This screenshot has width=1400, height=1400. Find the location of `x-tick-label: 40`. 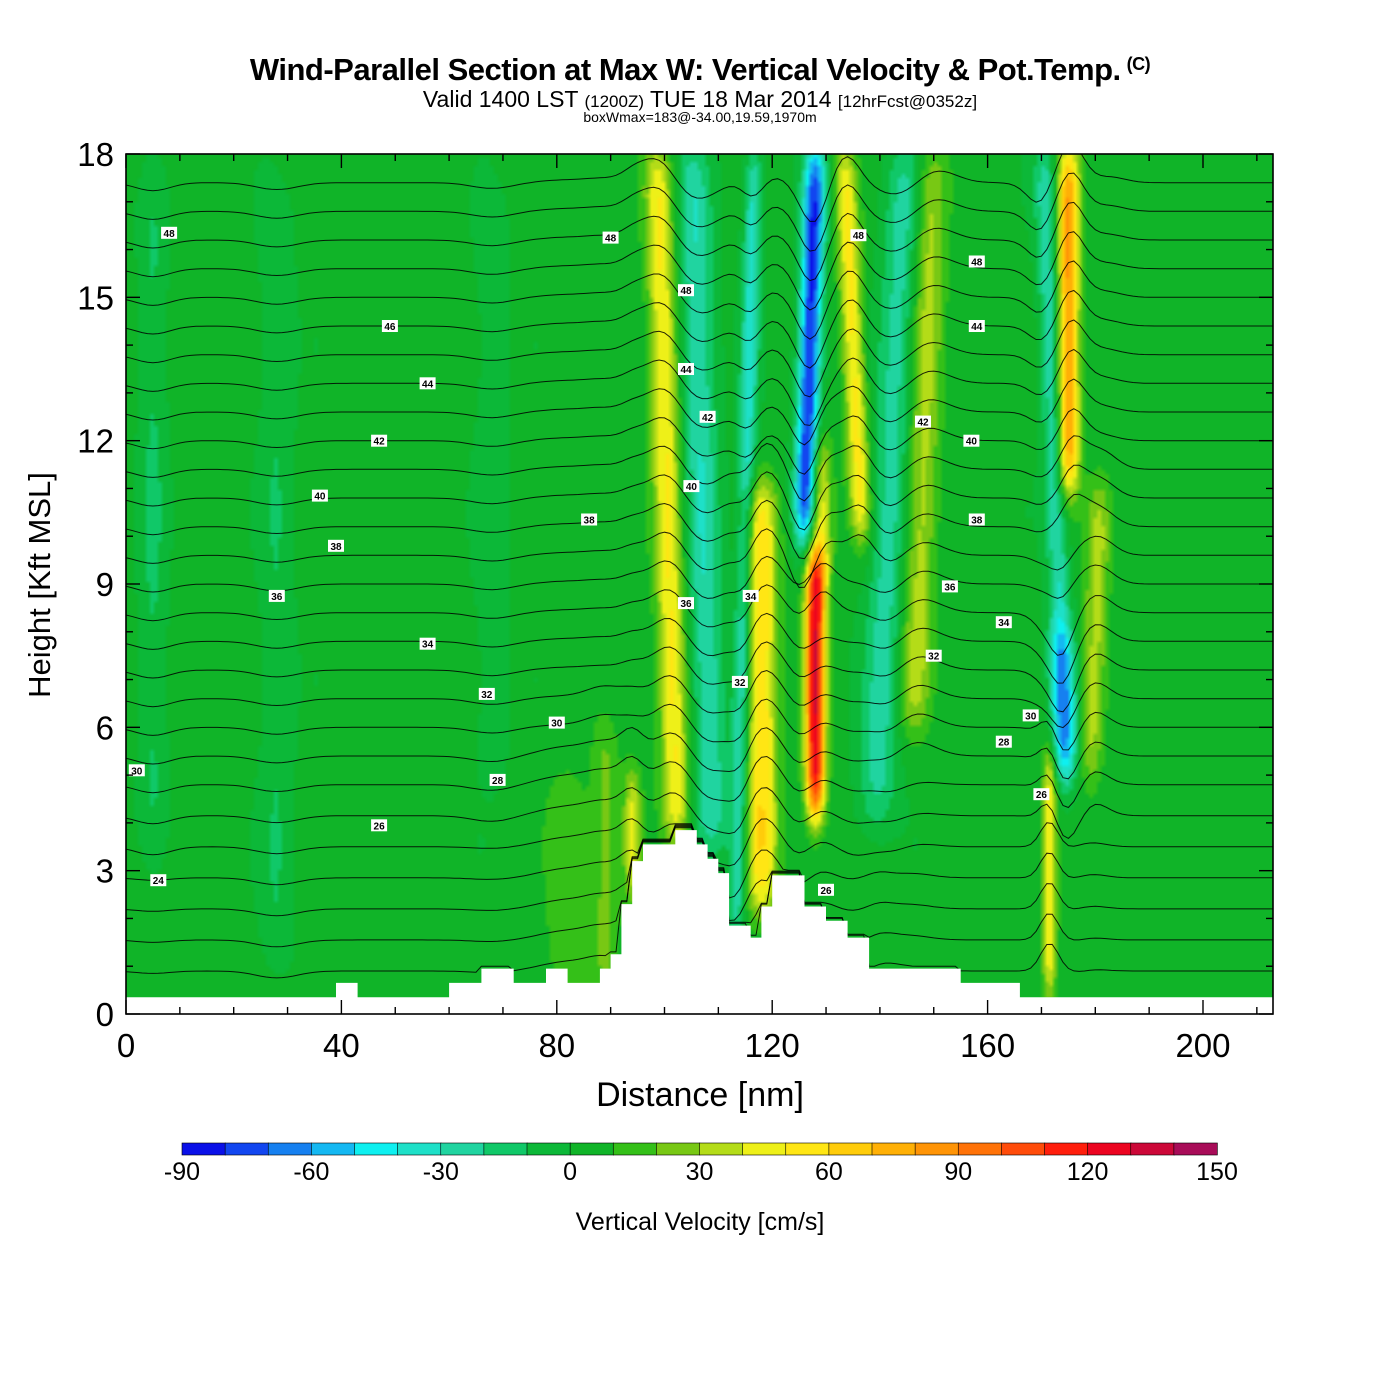

x-tick-label: 40 is located at coordinates (341, 1045).